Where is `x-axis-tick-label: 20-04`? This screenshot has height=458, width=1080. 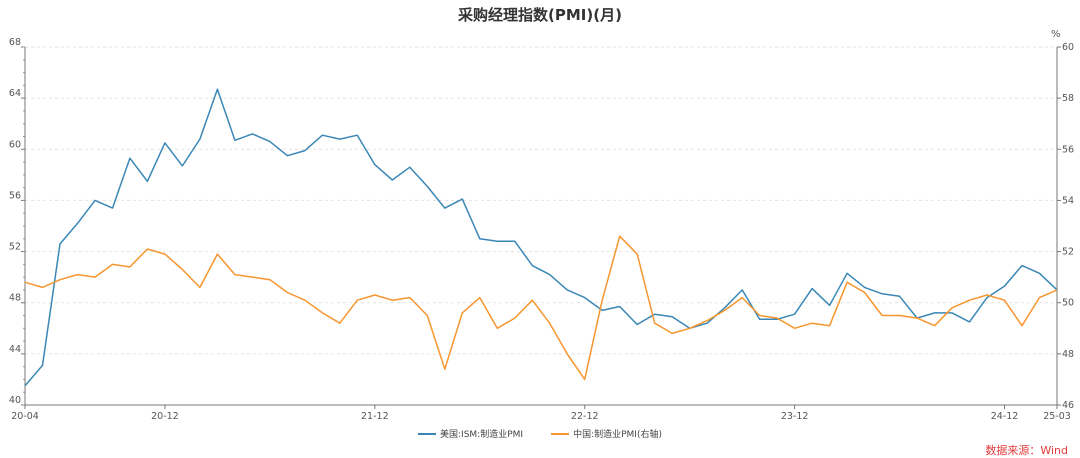
x-axis-tick-label: 20-04 is located at coordinates (25, 416).